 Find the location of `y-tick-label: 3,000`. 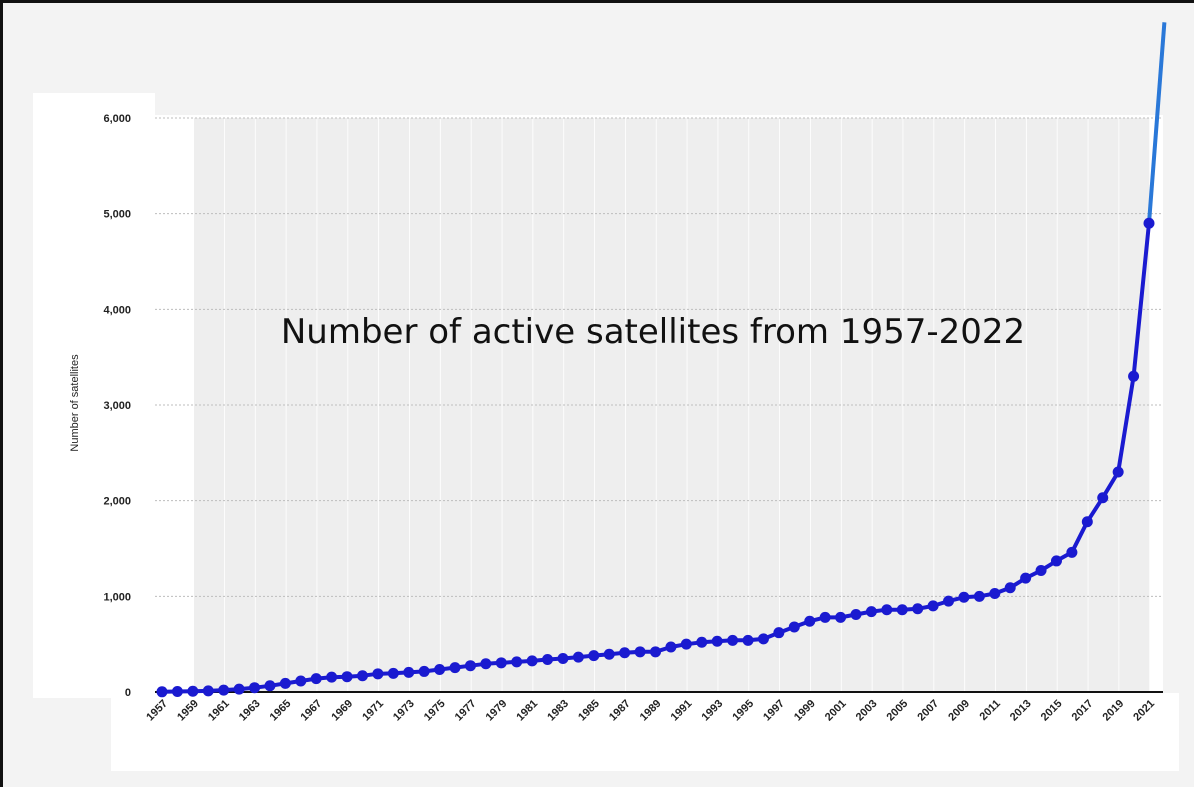

y-tick-label: 3,000 is located at coordinates (117, 406).